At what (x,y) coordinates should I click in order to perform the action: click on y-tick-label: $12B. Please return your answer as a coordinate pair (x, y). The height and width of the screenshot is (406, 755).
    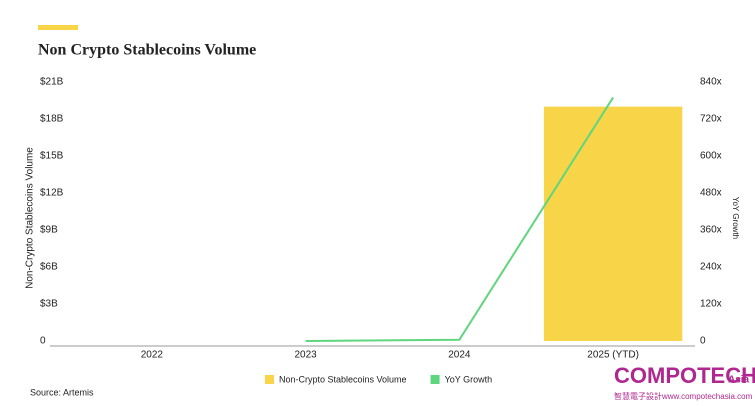
    Looking at the image, I should click on (52, 193).